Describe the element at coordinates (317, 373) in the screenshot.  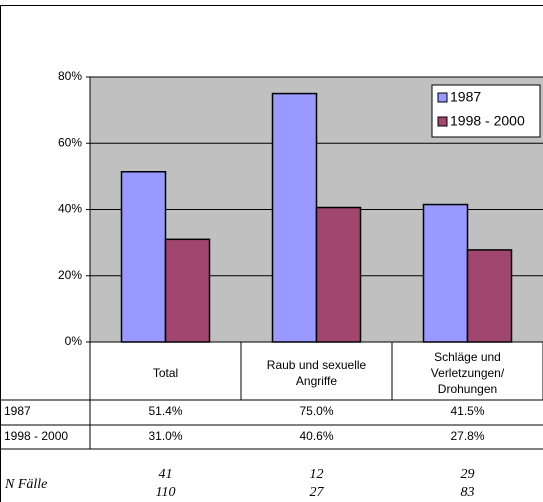
I see `x-tick-label: Raub und sexuelle Angriffe` at that location.